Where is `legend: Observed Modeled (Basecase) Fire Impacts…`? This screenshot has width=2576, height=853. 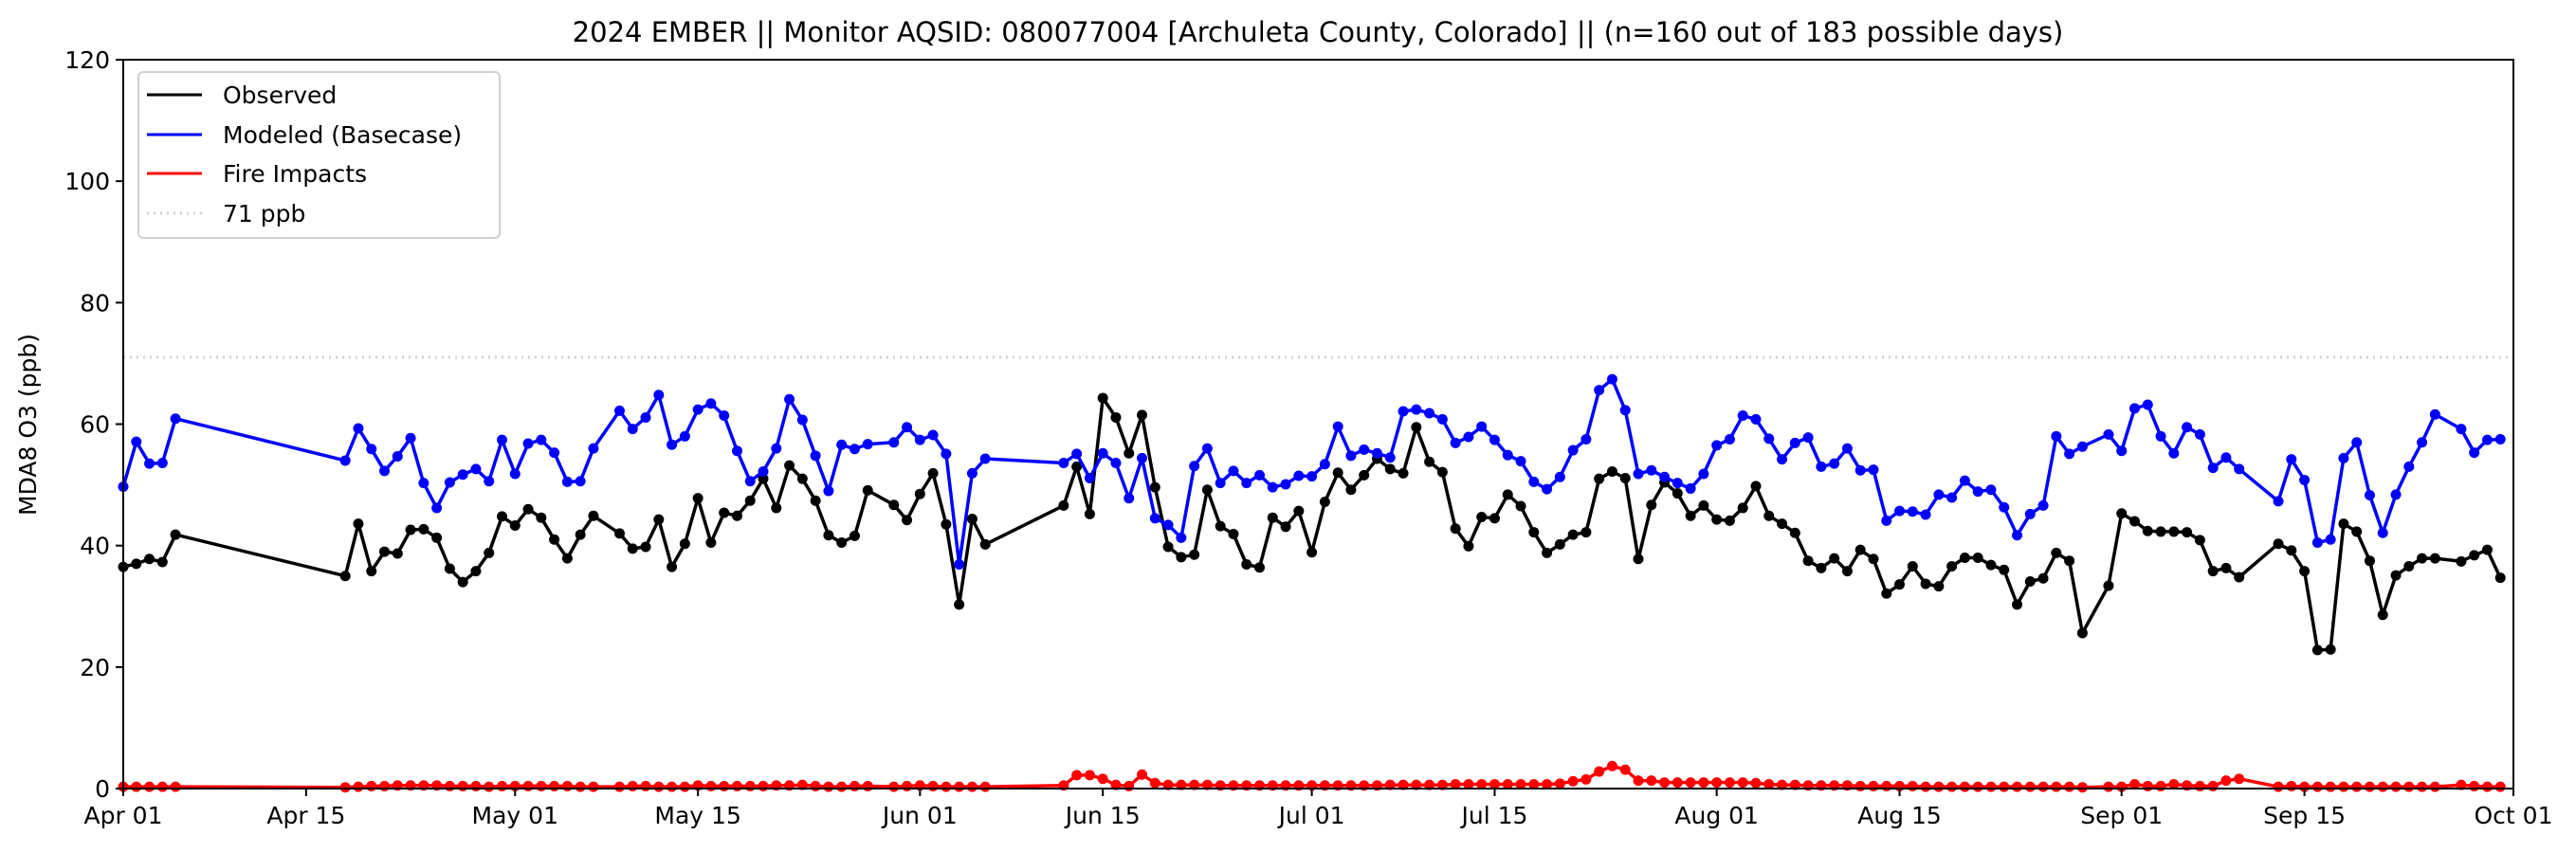
legend: Observed Modeled (Basecase) Fire Impacts… is located at coordinates (319, 155).